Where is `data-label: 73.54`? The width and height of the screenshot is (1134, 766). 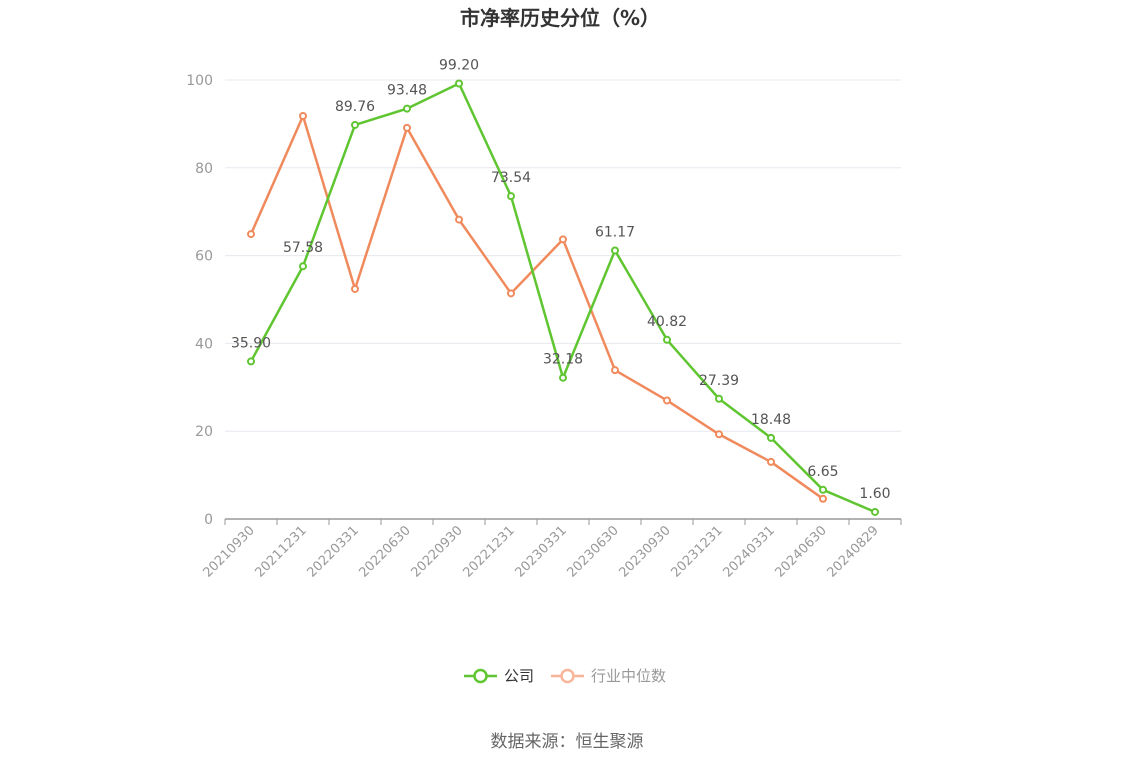 data-label: 73.54 is located at coordinates (511, 178).